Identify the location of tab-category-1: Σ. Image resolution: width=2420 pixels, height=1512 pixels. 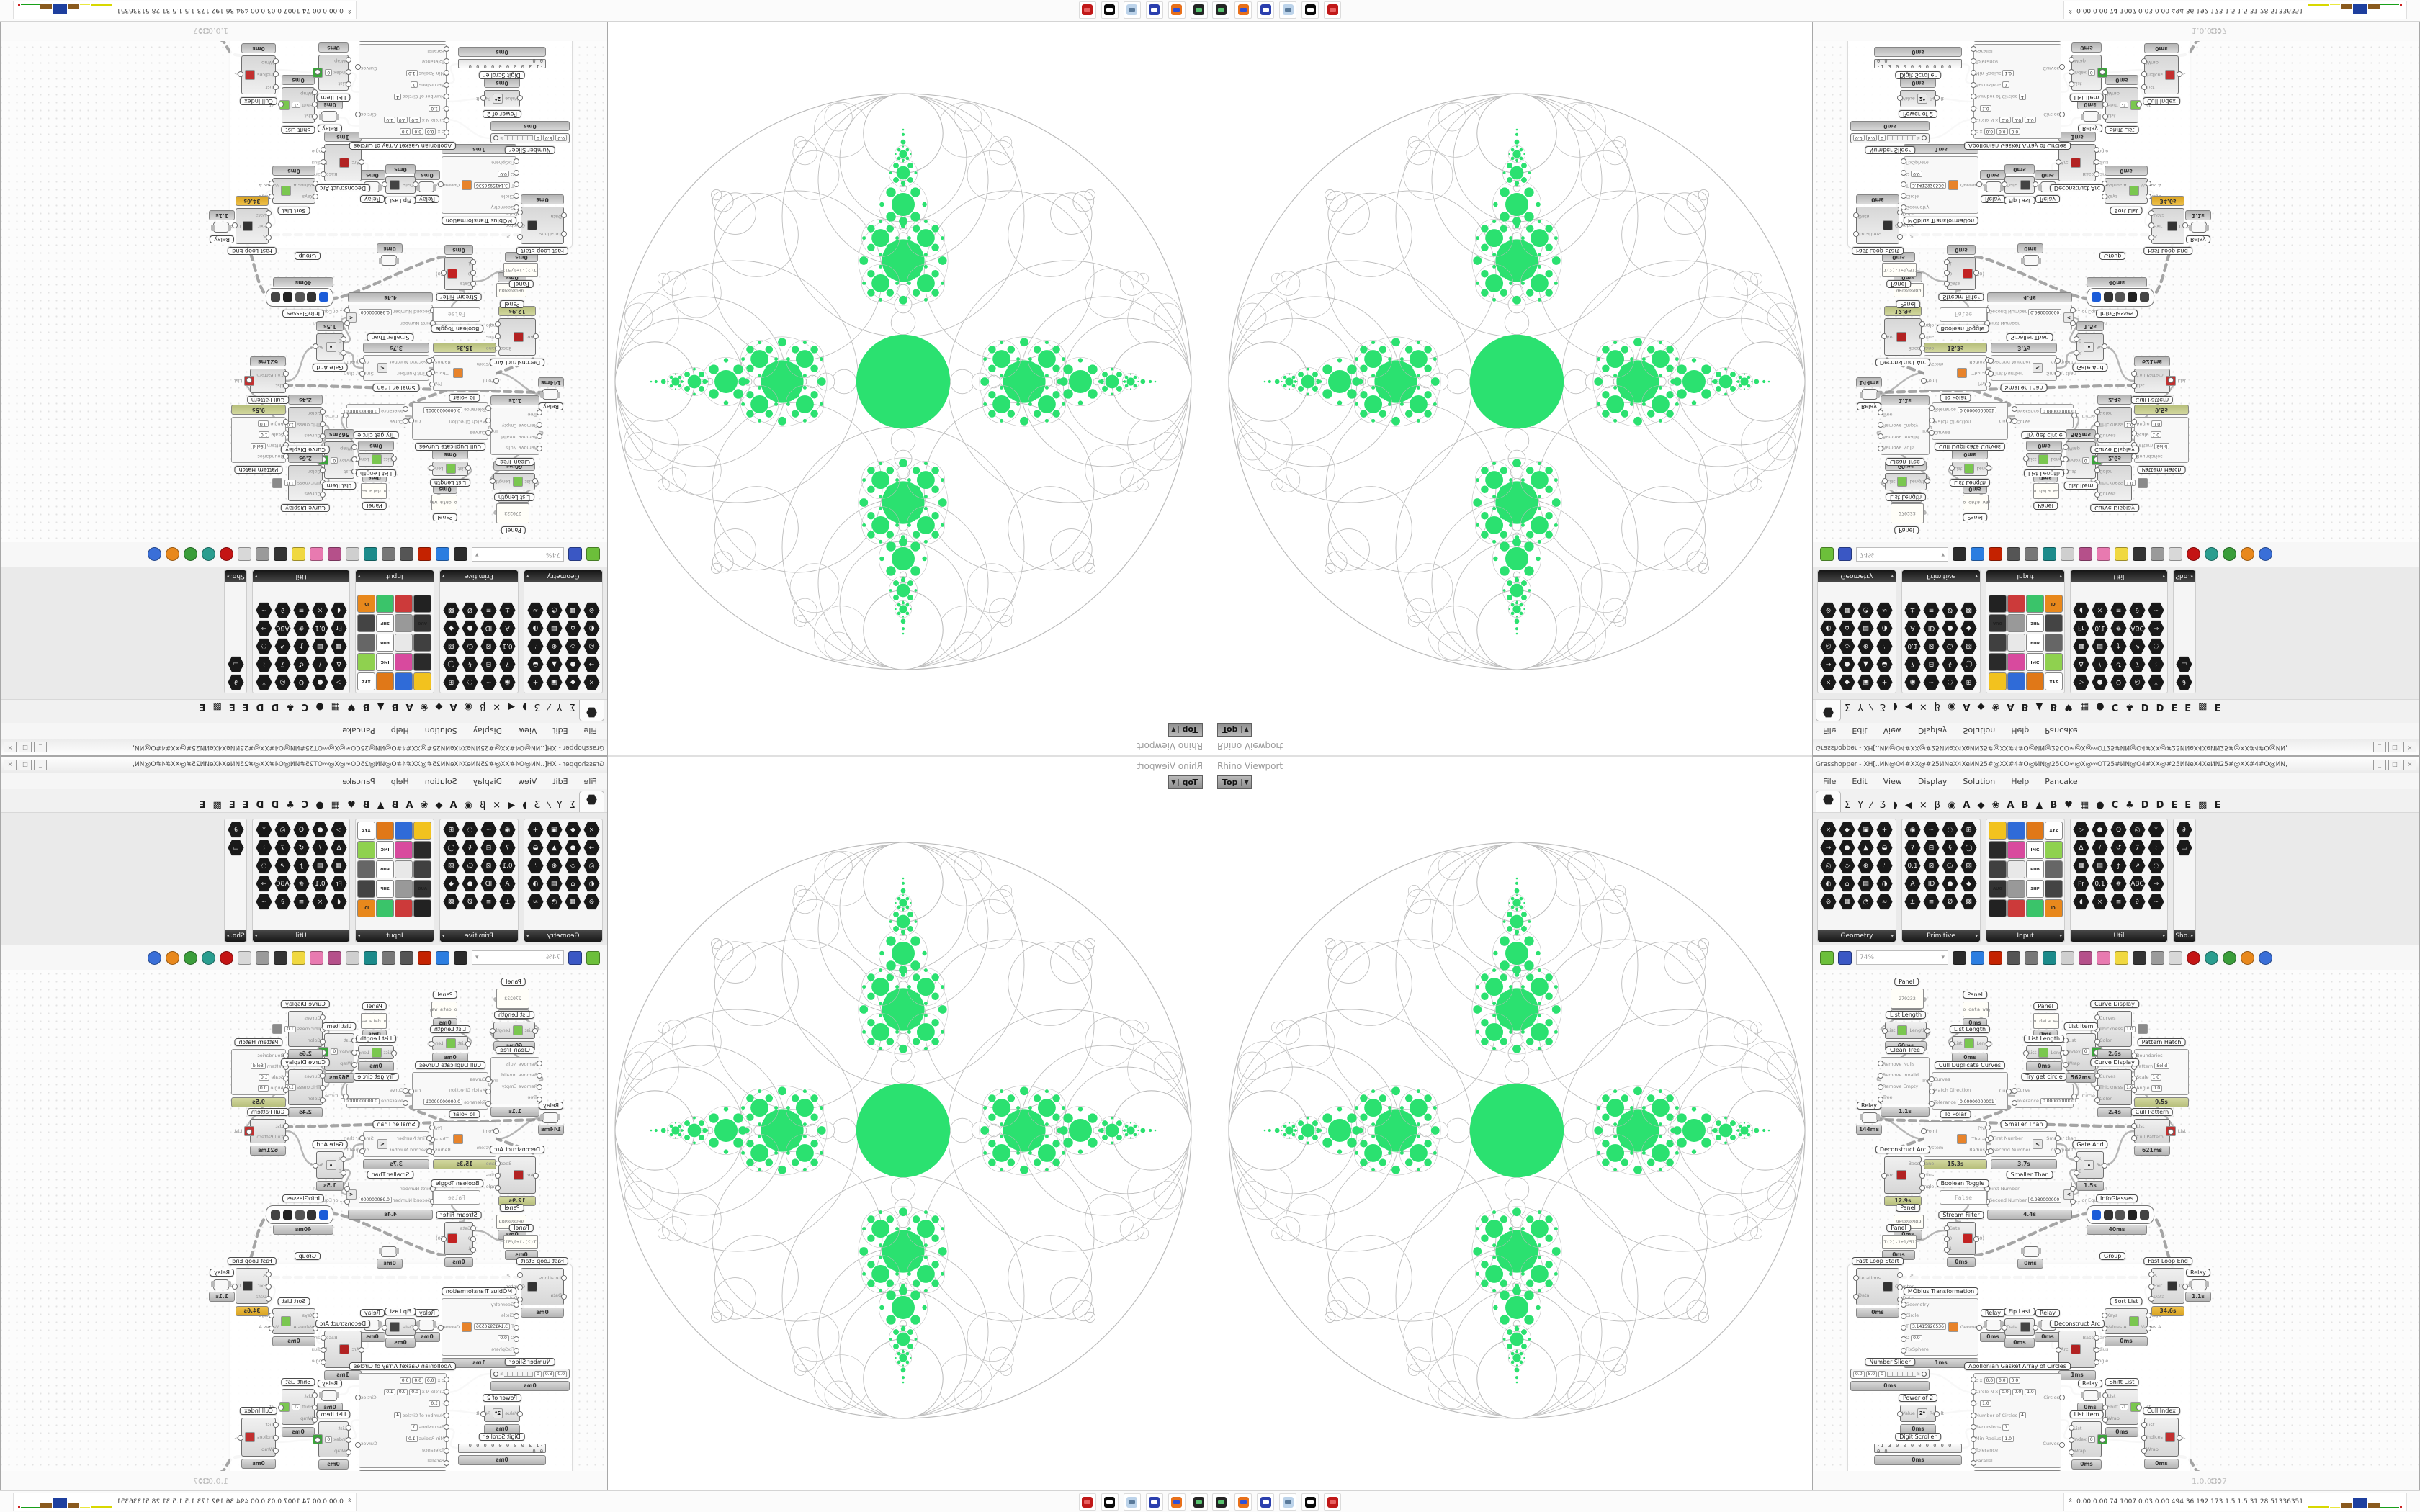
(1848, 805).